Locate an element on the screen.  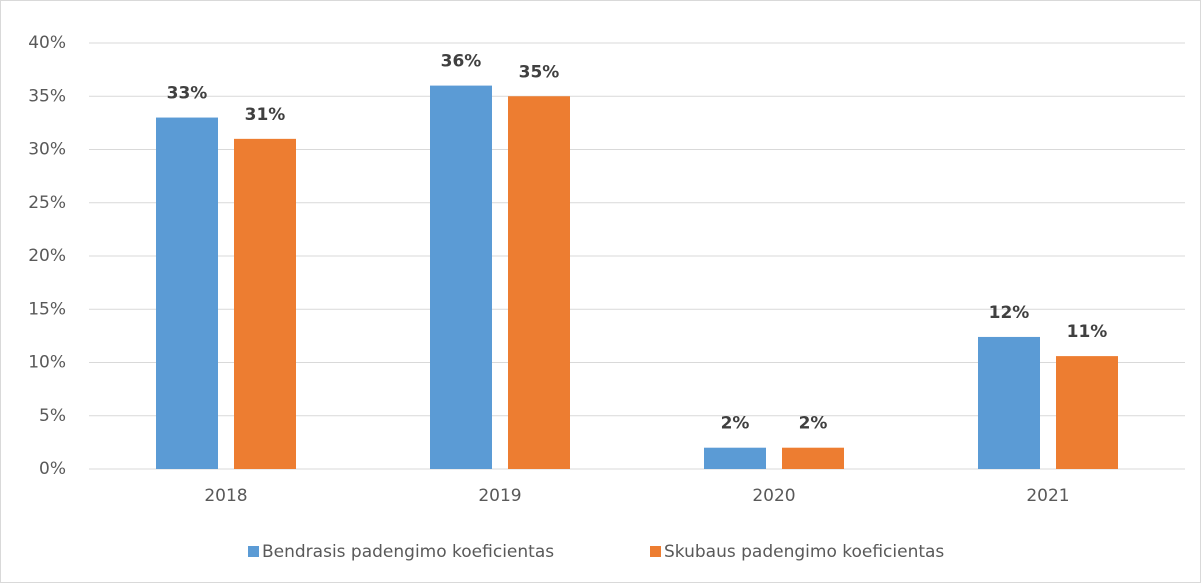
legend-label: Skubaus padengimo koeficientas is located at coordinates (804, 552).